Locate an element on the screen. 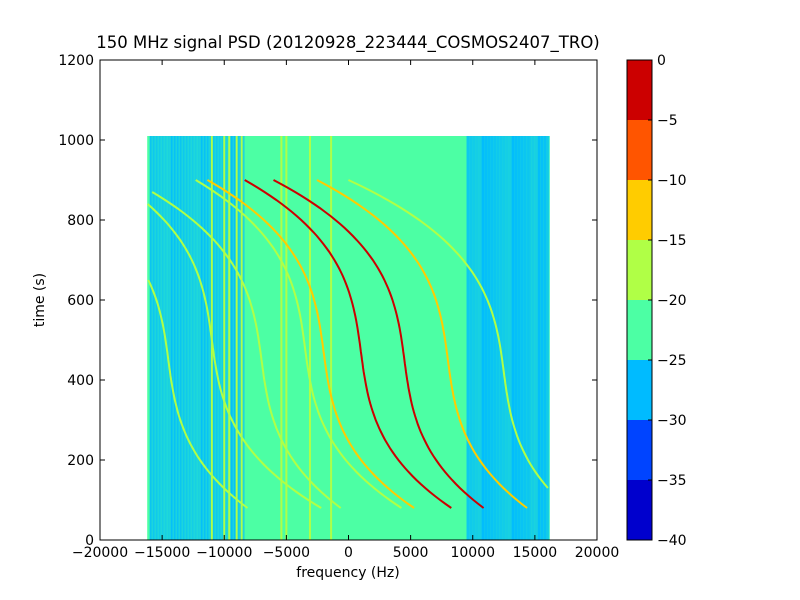  x-tick-label: 15000 is located at coordinates (535, 553).